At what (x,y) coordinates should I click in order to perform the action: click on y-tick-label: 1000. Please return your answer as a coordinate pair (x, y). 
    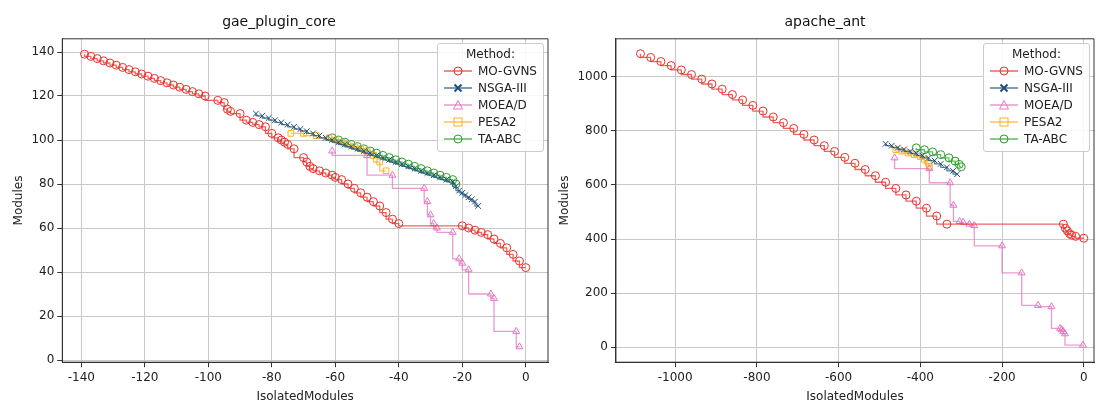
    Looking at the image, I should click on (592, 75).